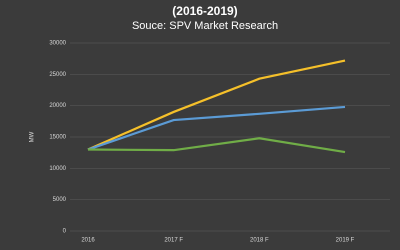 This screenshot has width=400, height=250. What do you see at coordinates (57, 106) in the screenshot?
I see `y-tick-label: 20000` at bounding box center [57, 106].